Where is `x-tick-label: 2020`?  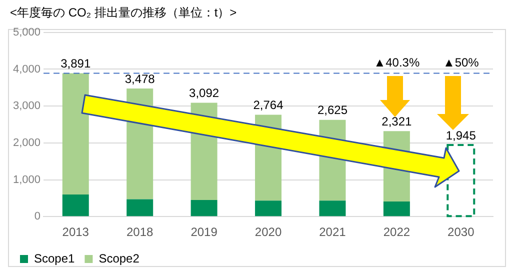
x-tick-label: 2020 is located at coordinates (268, 232).